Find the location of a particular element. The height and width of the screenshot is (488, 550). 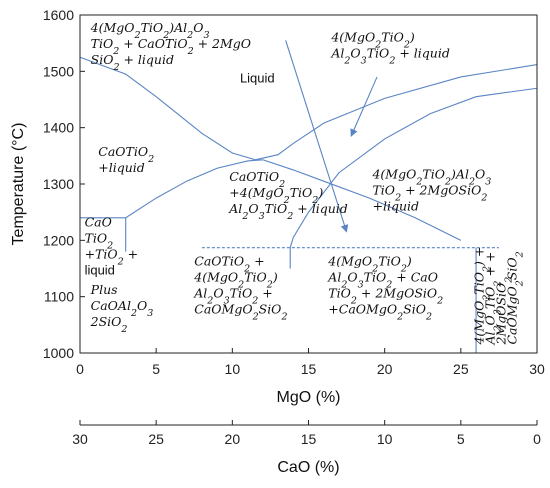

region-label: CaOTiO2+liquid is located at coordinates (126, 159).